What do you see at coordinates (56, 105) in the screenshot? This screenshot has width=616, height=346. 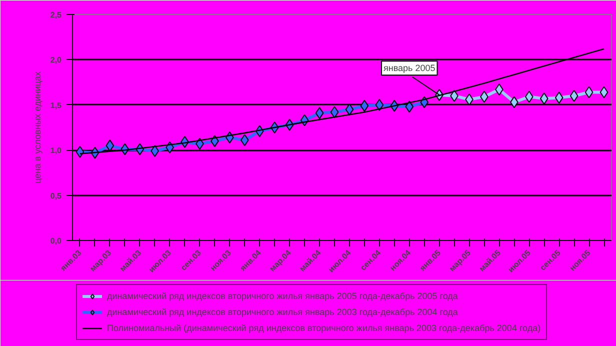 I see `y-tick-label: 1,5` at bounding box center [56, 105].